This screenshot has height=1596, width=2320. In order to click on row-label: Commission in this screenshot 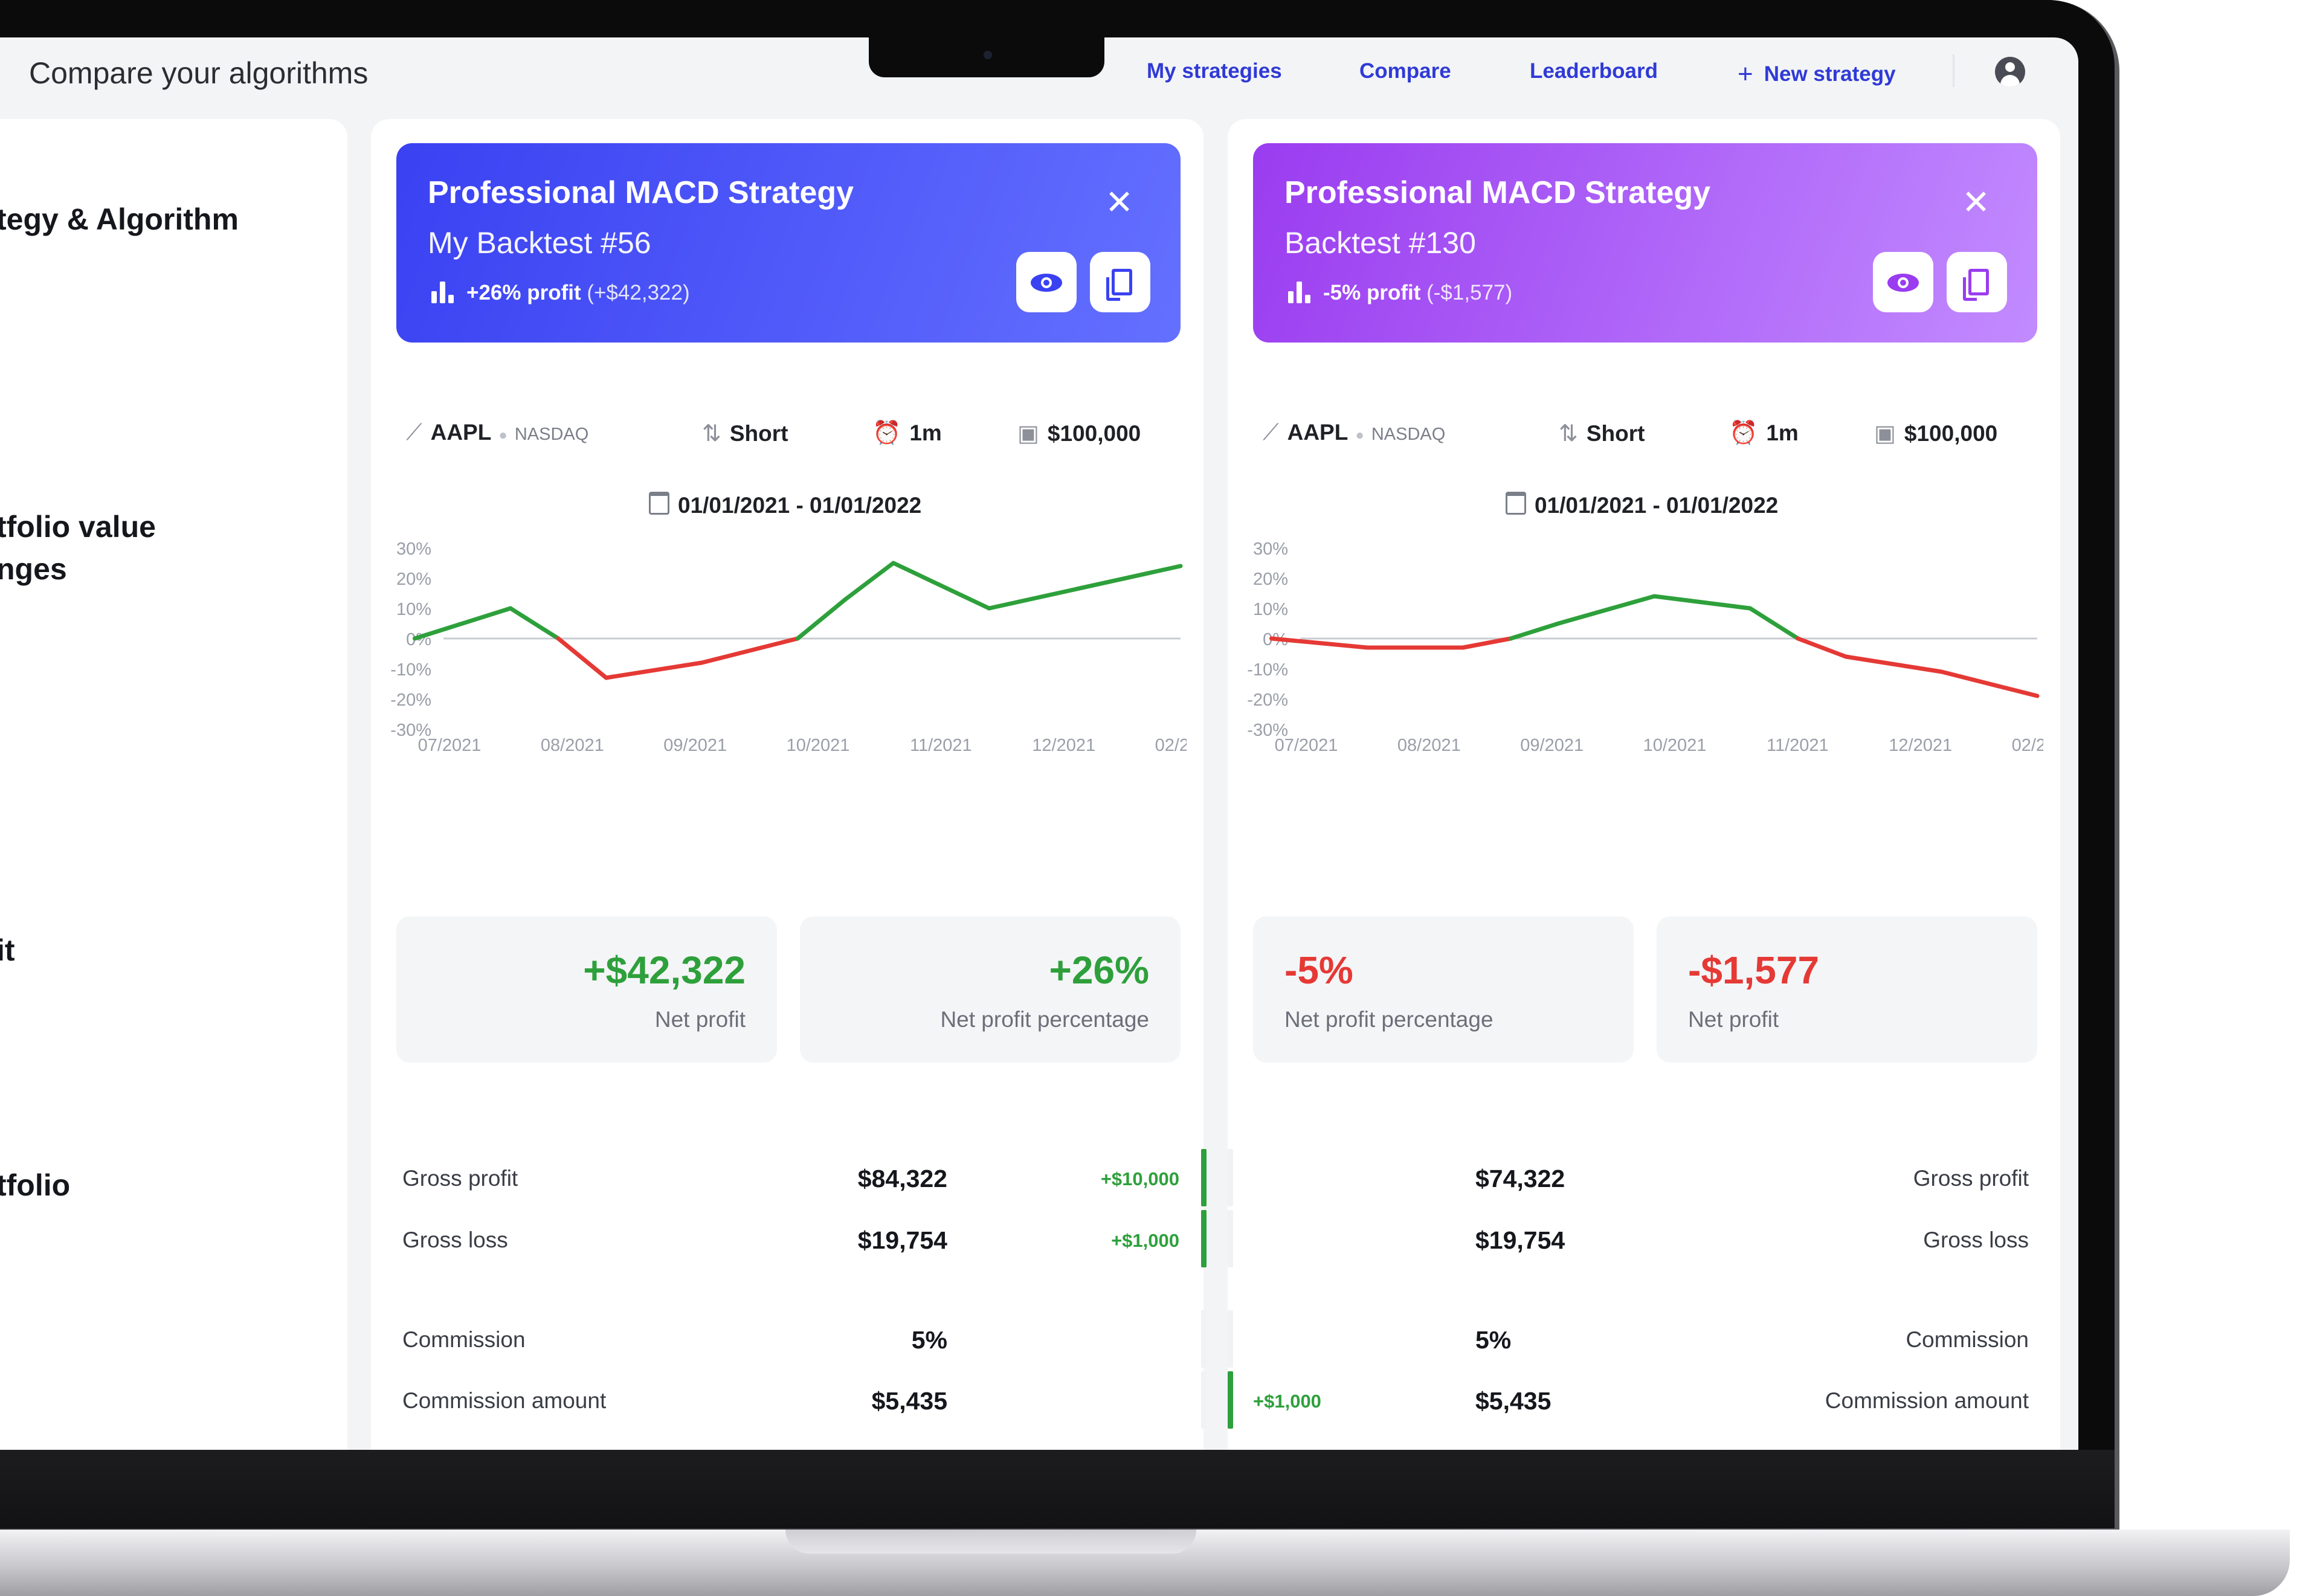, I will do `click(1967, 1339)`.